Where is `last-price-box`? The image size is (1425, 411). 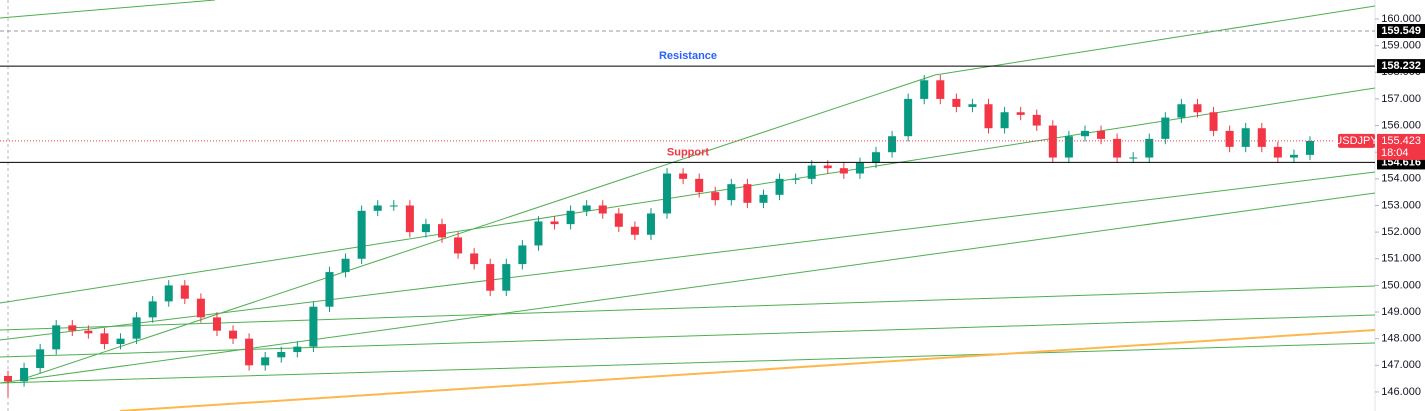 last-price-box is located at coordinates (1401, 146).